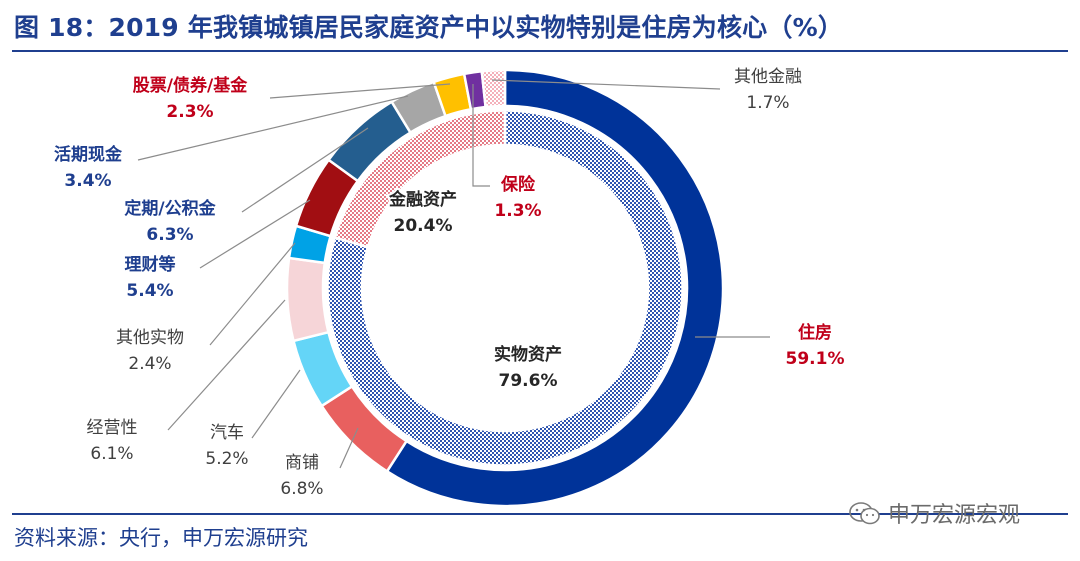  I want to click on leader-line-活期现金, so click(273, 128).